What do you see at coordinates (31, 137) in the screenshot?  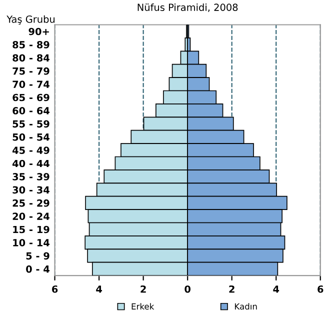 I see `y-tick-label: 50 - 54` at bounding box center [31, 137].